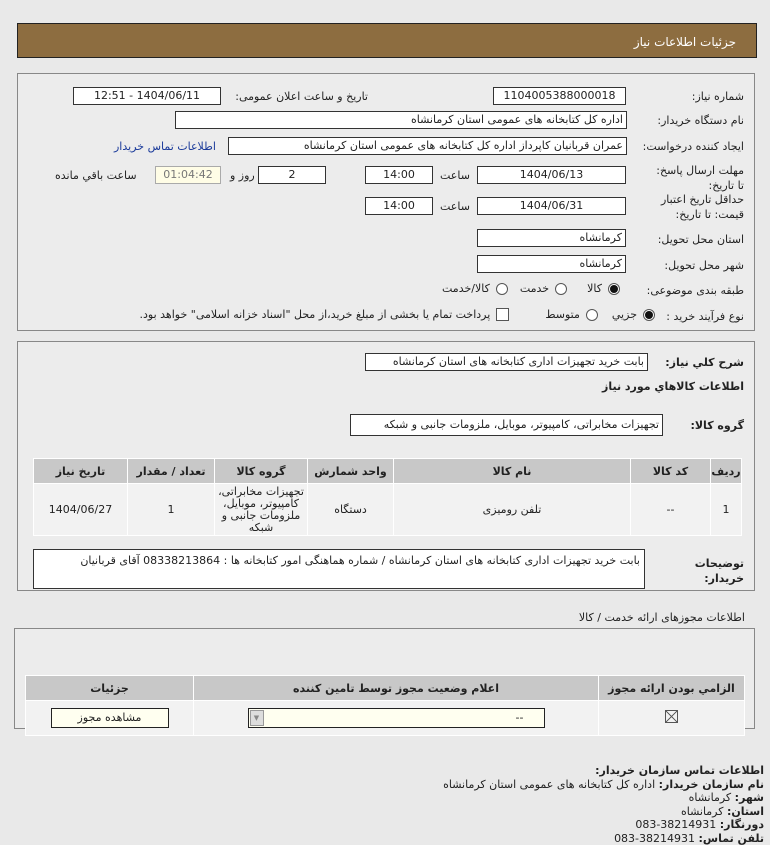 This screenshot has height=845, width=770. Describe the element at coordinates (717, 425) in the screenshot. I see `goods-group-label: گروه کالا:` at that location.